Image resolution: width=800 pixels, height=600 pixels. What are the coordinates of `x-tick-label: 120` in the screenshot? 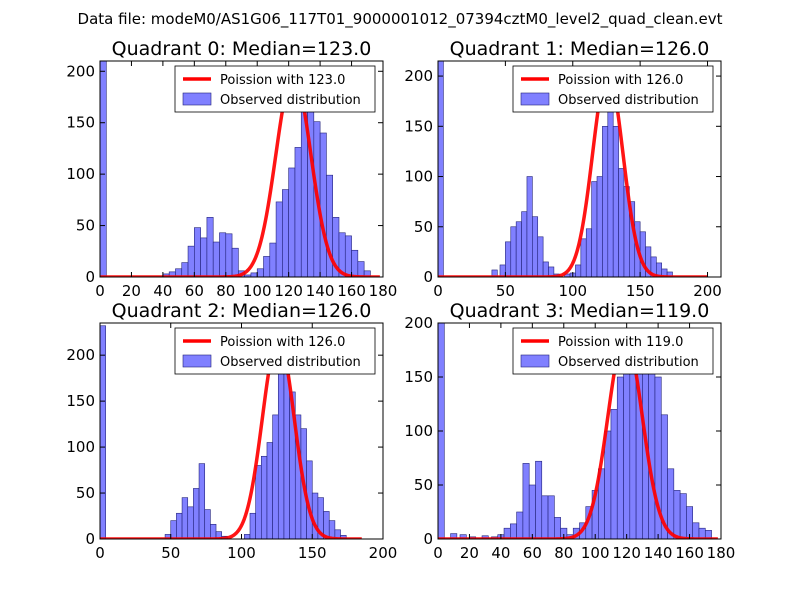 It's located at (626, 553).